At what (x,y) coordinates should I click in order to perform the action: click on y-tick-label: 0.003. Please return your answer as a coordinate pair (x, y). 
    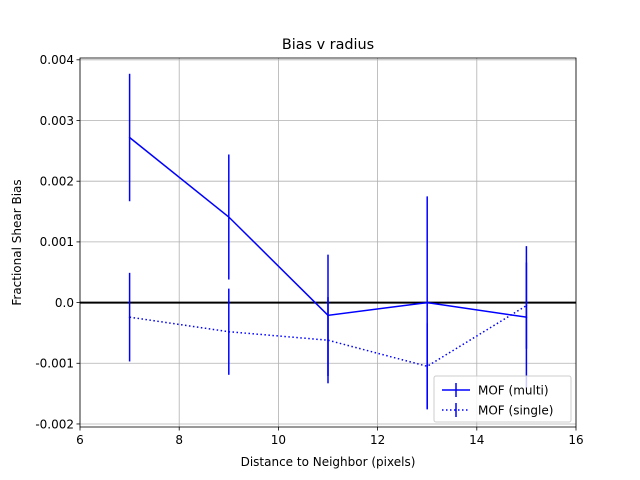
    Looking at the image, I should click on (57, 121).